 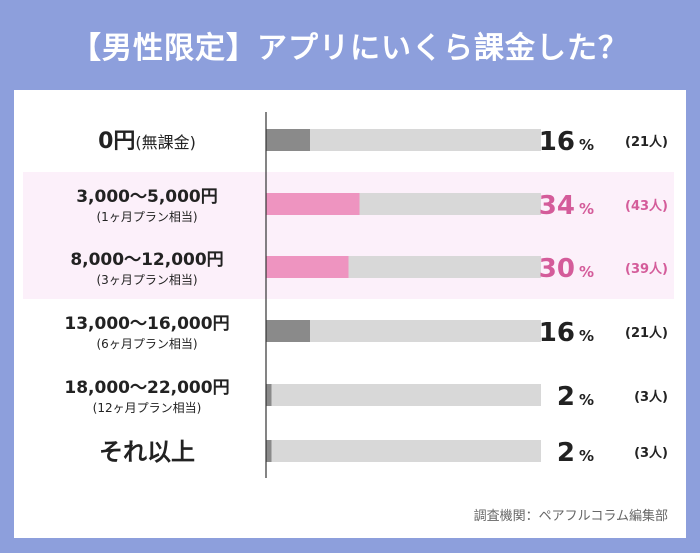 I want to click on category-label: 13,000～16,000円, so click(x=146, y=324).